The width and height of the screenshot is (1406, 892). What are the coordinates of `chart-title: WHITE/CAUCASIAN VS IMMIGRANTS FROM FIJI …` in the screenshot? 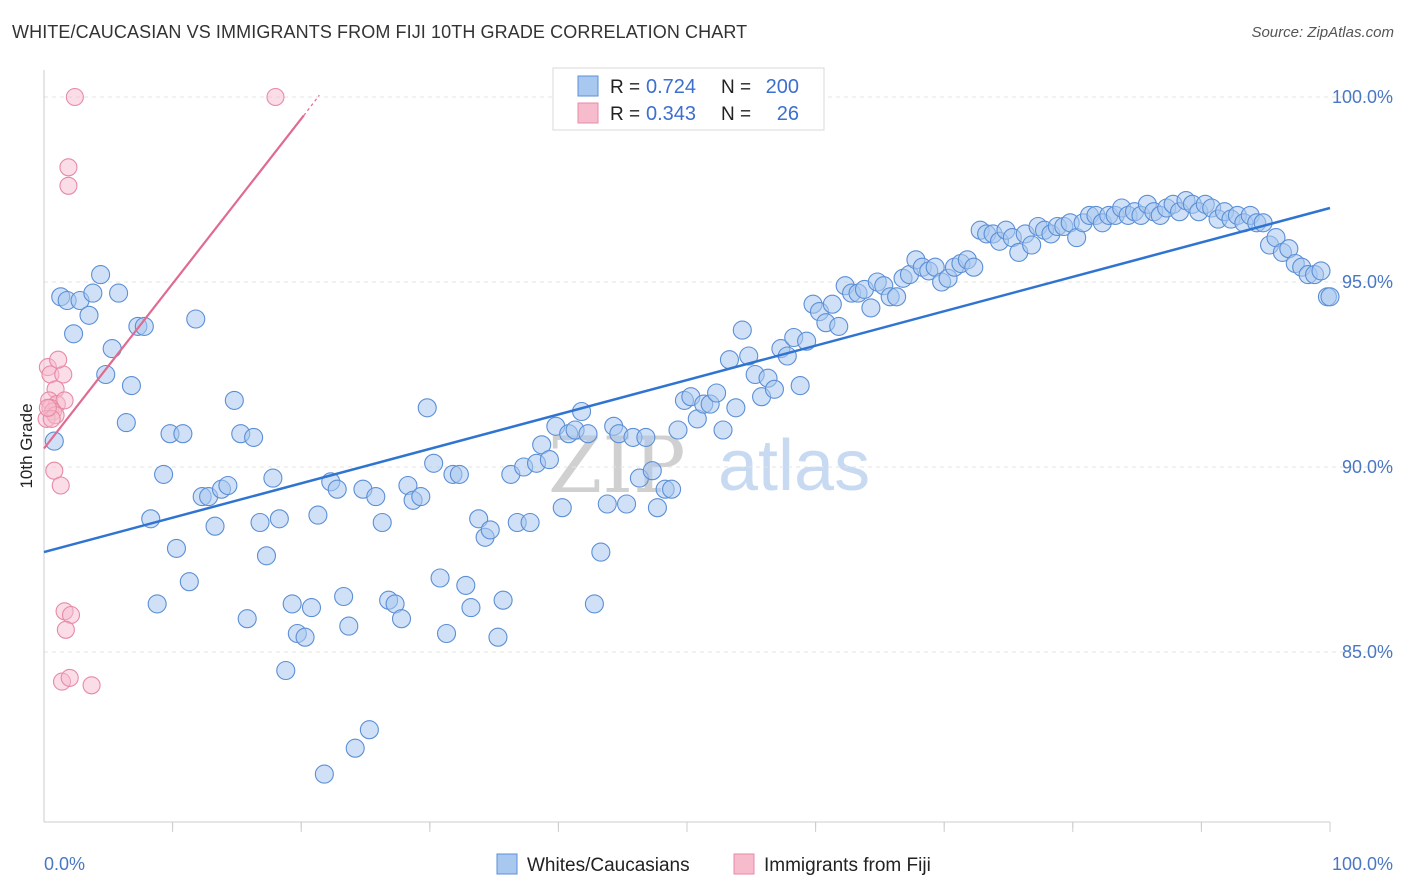 It's located at (380, 32).